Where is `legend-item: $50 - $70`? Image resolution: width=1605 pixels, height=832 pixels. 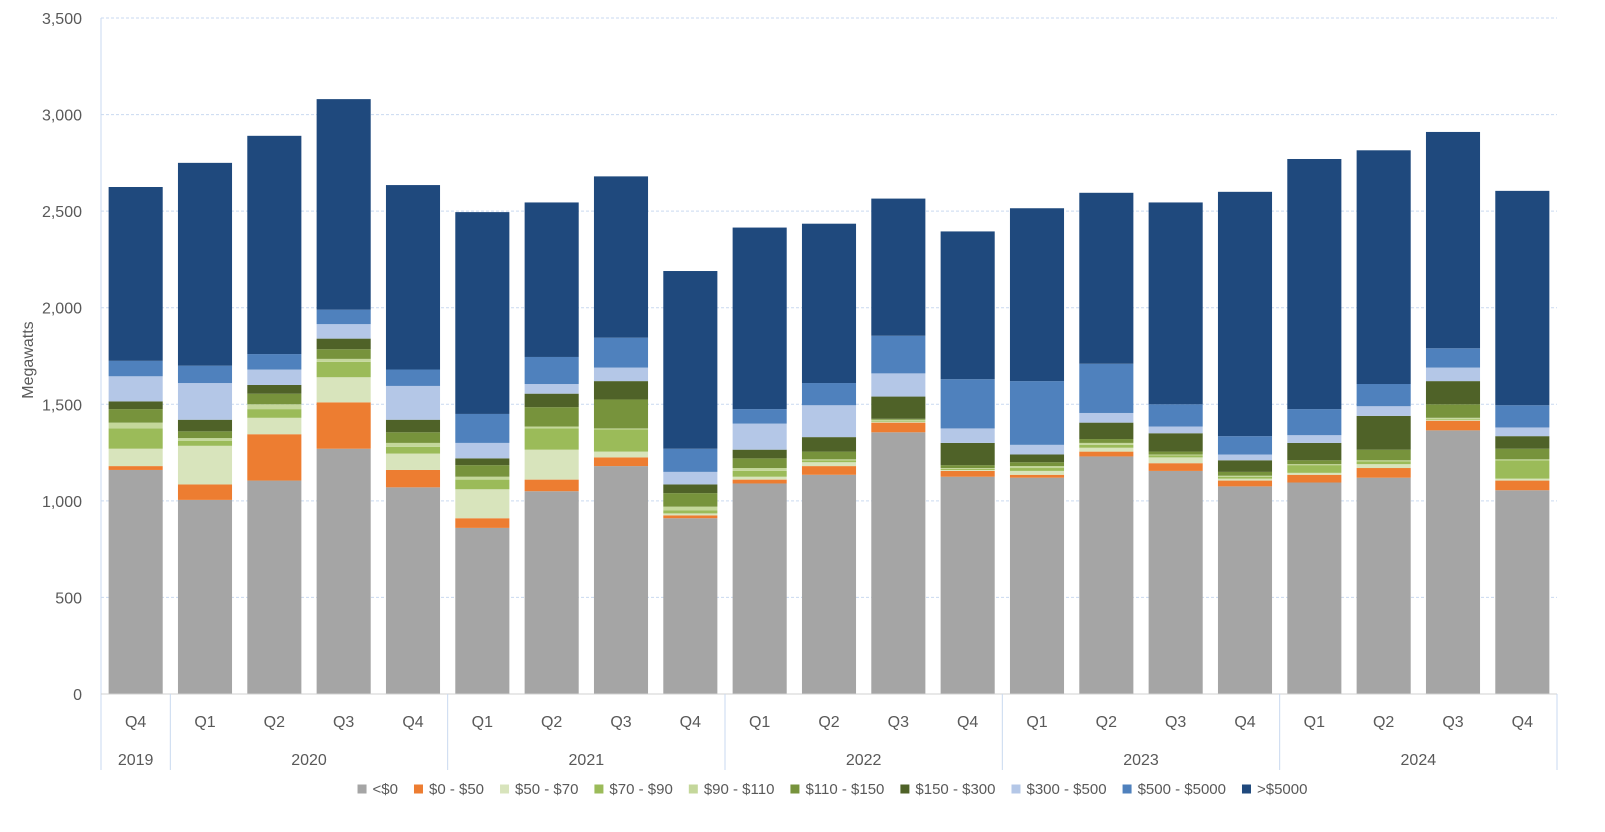 legend-item: $50 - $70 is located at coordinates (539, 789).